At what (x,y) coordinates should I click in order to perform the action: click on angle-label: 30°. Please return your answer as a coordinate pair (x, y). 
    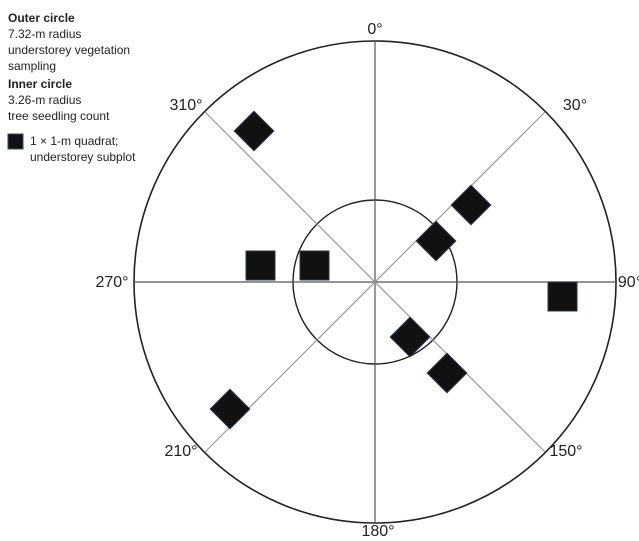
    Looking at the image, I should click on (575, 105).